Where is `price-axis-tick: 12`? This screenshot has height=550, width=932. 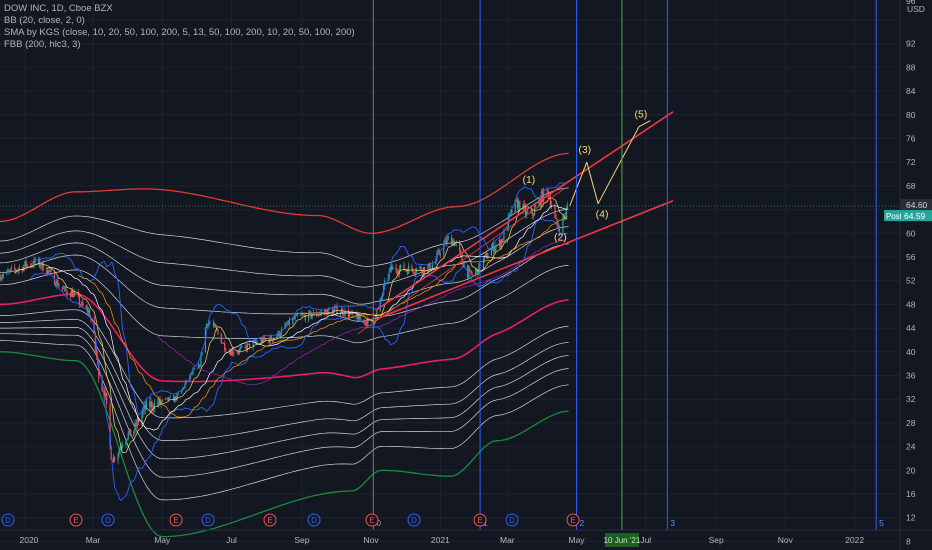
price-axis-tick: 12 is located at coordinates (911, 518).